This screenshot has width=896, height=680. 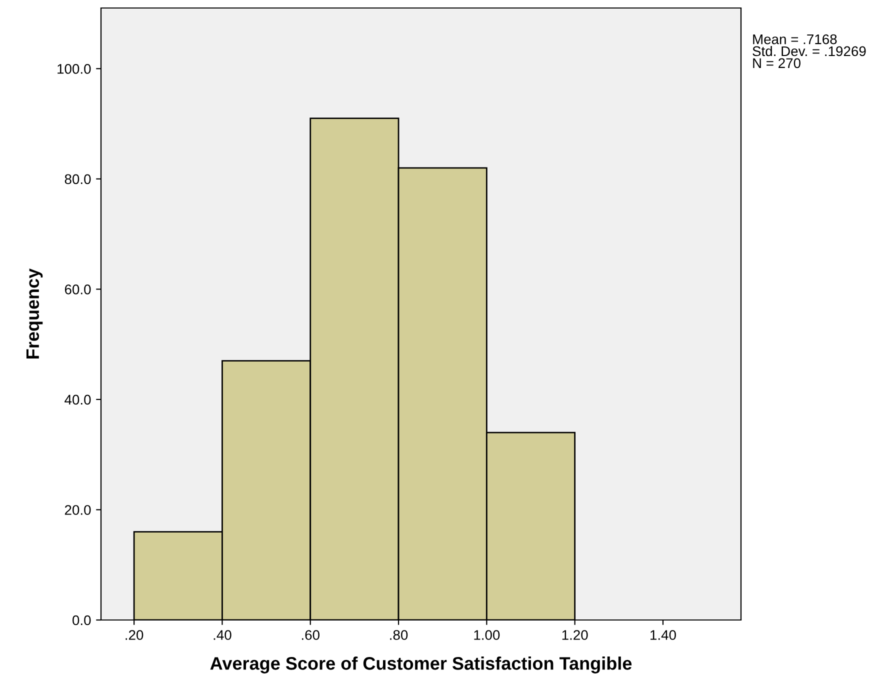 I want to click on y-tick-label: 40.0, so click(x=77, y=399).